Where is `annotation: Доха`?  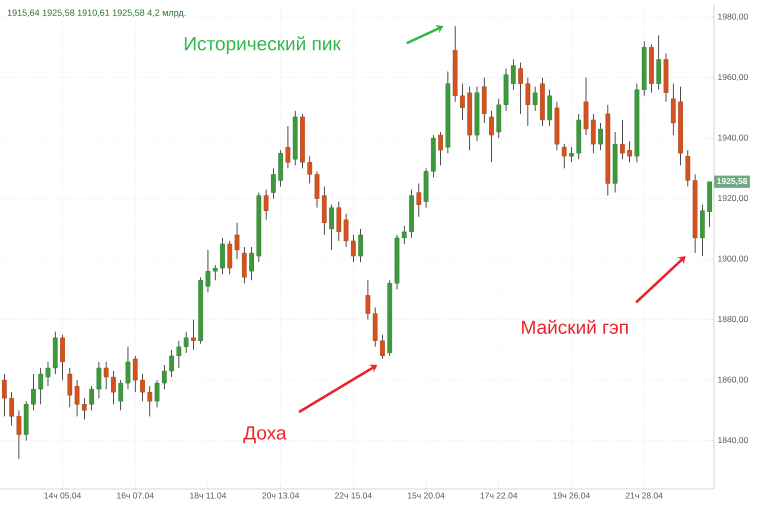
annotation: Доха is located at coordinates (265, 435).